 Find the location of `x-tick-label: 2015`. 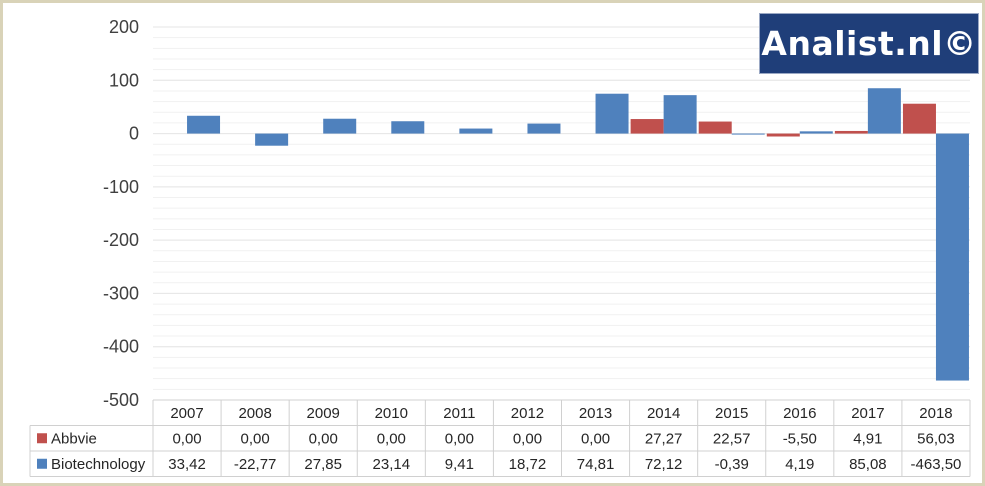

x-tick-label: 2015 is located at coordinates (731, 413).